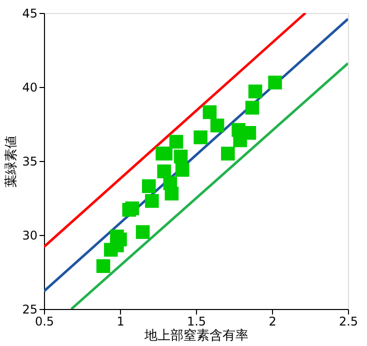  Describe the element at coordinates (12, 162) in the screenshot. I see `y-axis-title: 葉緑素値` at that location.